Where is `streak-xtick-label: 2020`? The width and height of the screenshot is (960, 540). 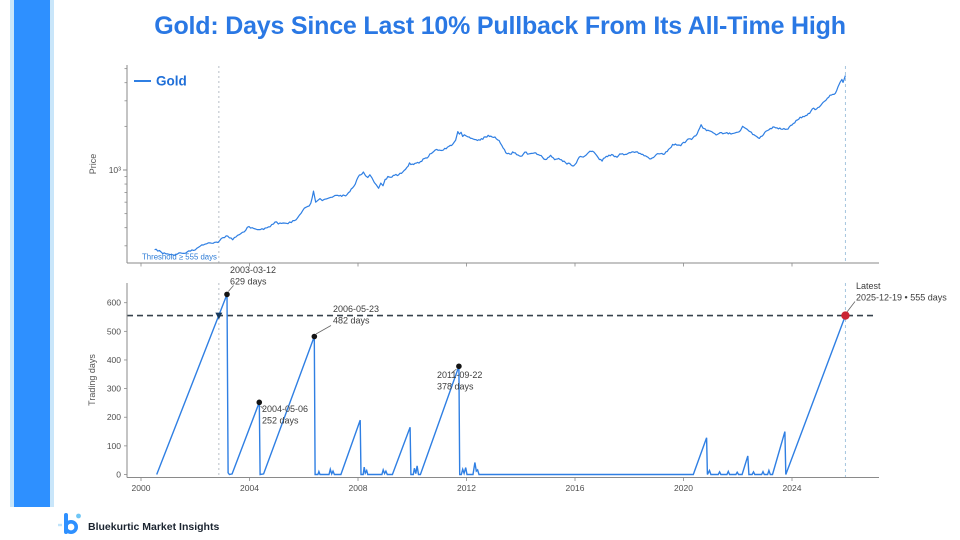
streak-xtick-label: 2020 is located at coordinates (683, 488).